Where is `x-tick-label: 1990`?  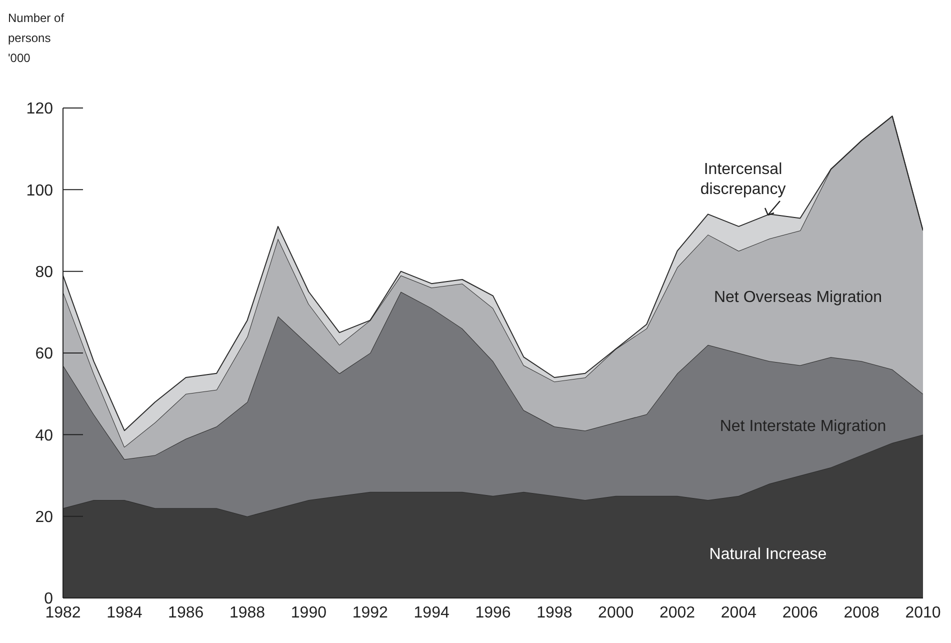 x-tick-label: 1990 is located at coordinates (308, 613).